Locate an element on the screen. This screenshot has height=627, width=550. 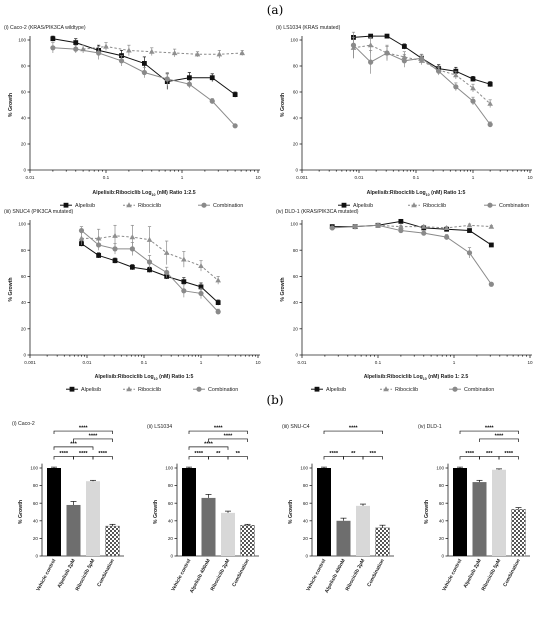
legend-item-combination: Combination is located at coordinates (220, 205).